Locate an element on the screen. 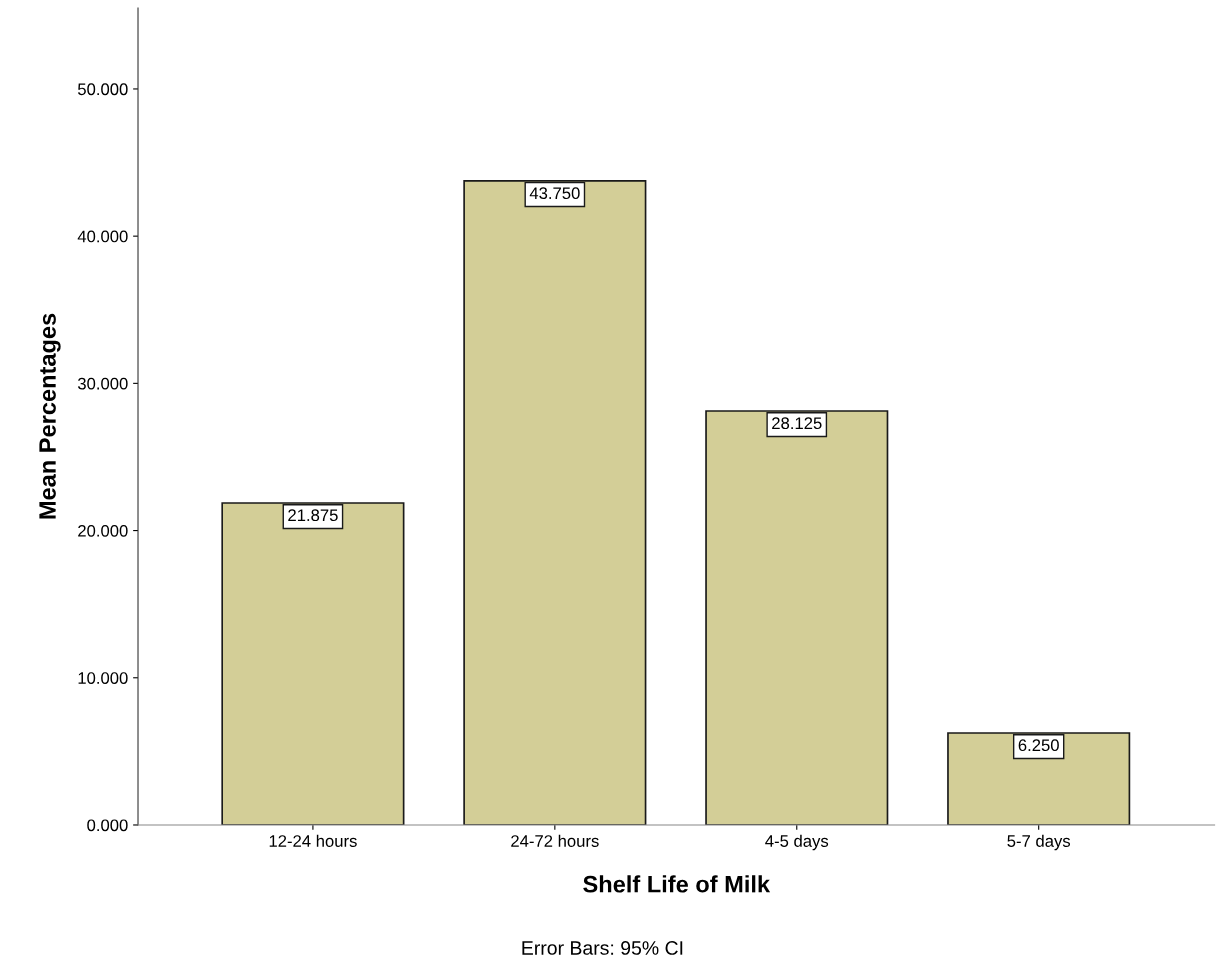 This screenshot has width=1217, height=974. y-axis-title: Mean Percentages is located at coordinates (50, 416).